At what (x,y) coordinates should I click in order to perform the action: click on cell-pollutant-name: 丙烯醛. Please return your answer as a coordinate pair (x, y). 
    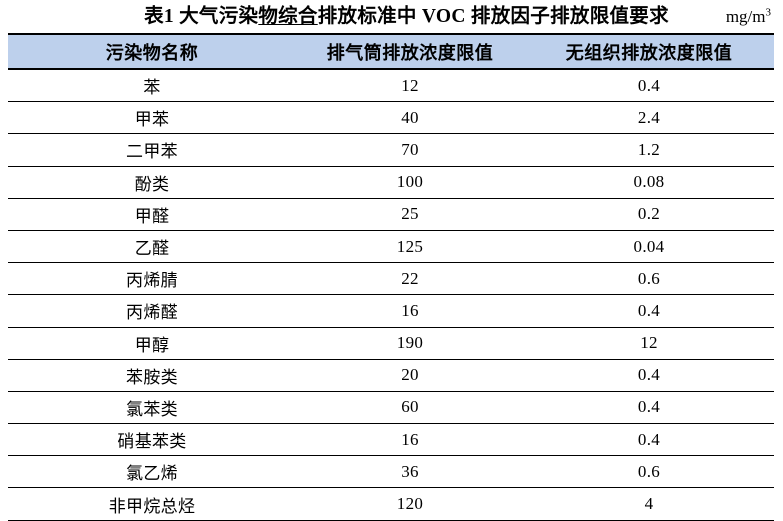
    Looking at the image, I should click on (152, 311).